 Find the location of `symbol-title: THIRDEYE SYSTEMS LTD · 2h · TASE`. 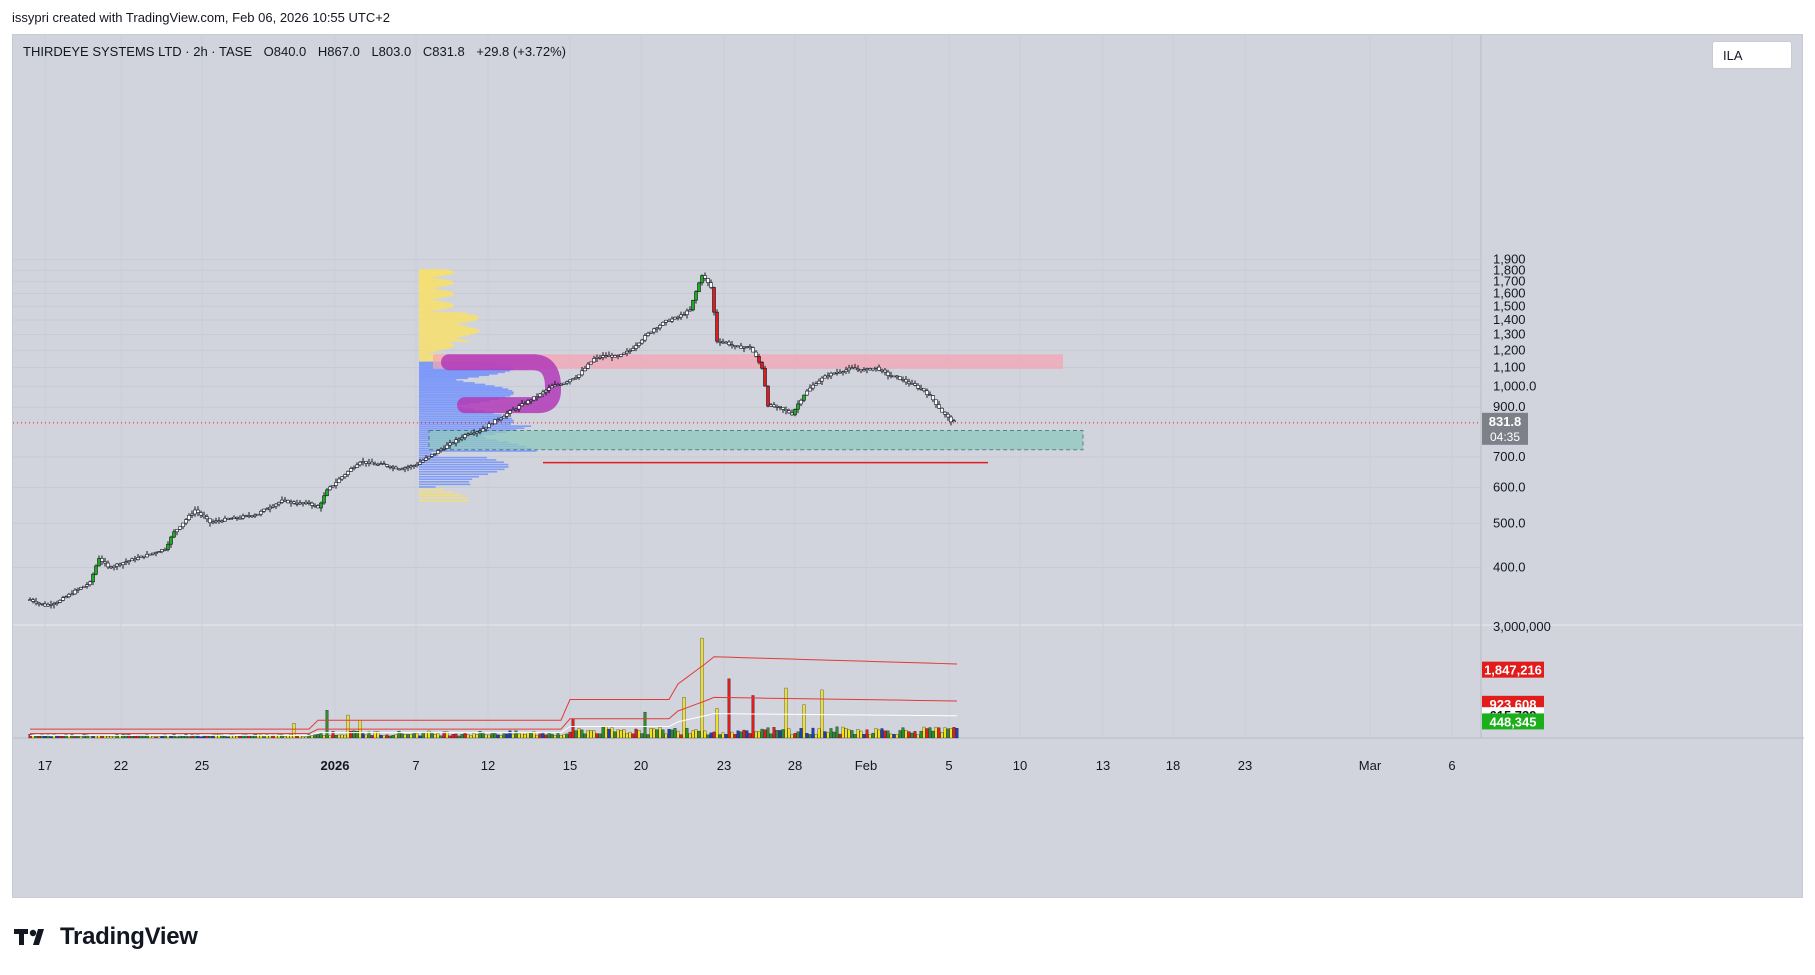

symbol-title: THIRDEYE SYSTEMS LTD · 2h · TASE is located at coordinates (137, 51).